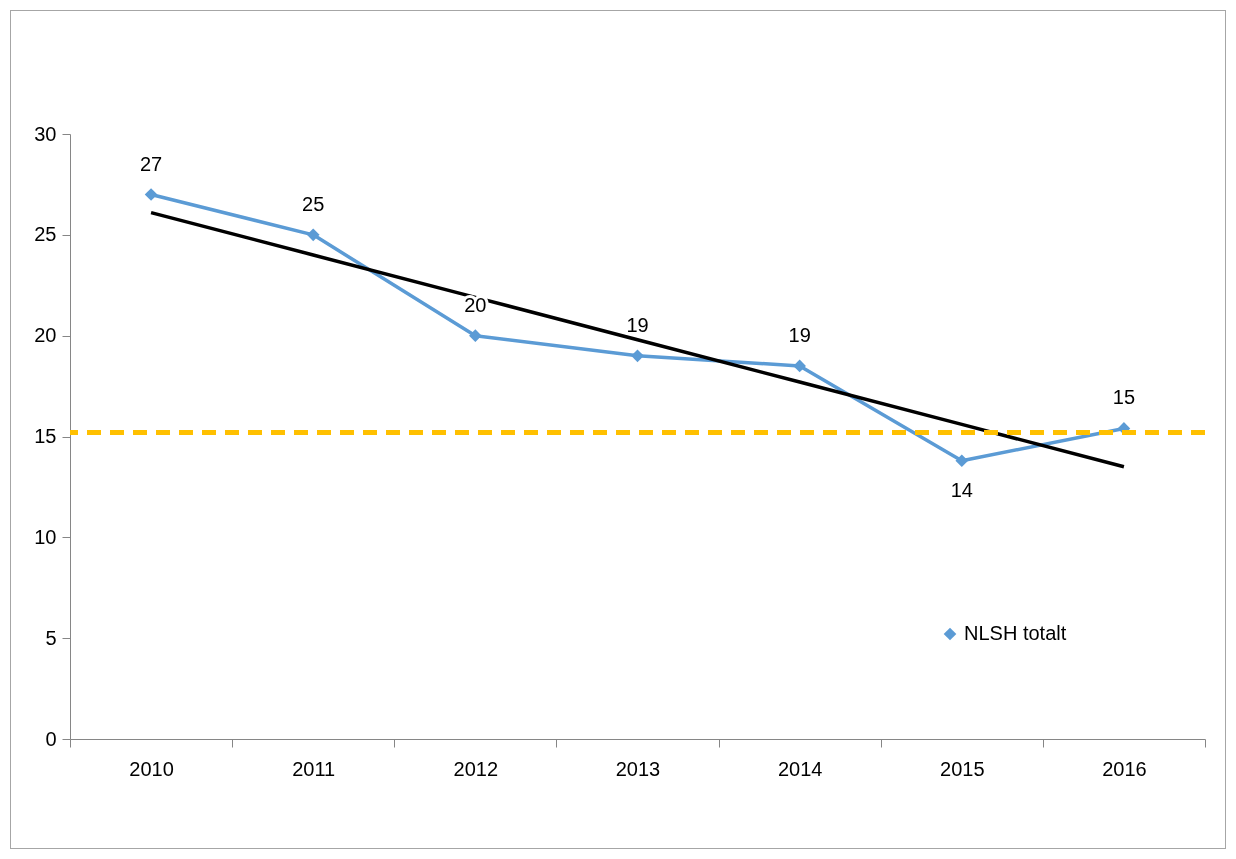 The image size is (1236, 859). What do you see at coordinates (45, 536) in the screenshot?
I see `y-tick-label: 10` at bounding box center [45, 536].